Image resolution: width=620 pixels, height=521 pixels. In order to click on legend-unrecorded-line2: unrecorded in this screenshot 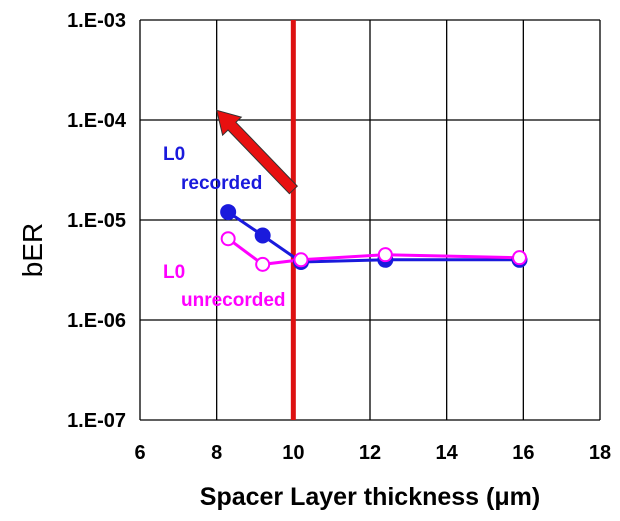, I will do `click(233, 300)`.